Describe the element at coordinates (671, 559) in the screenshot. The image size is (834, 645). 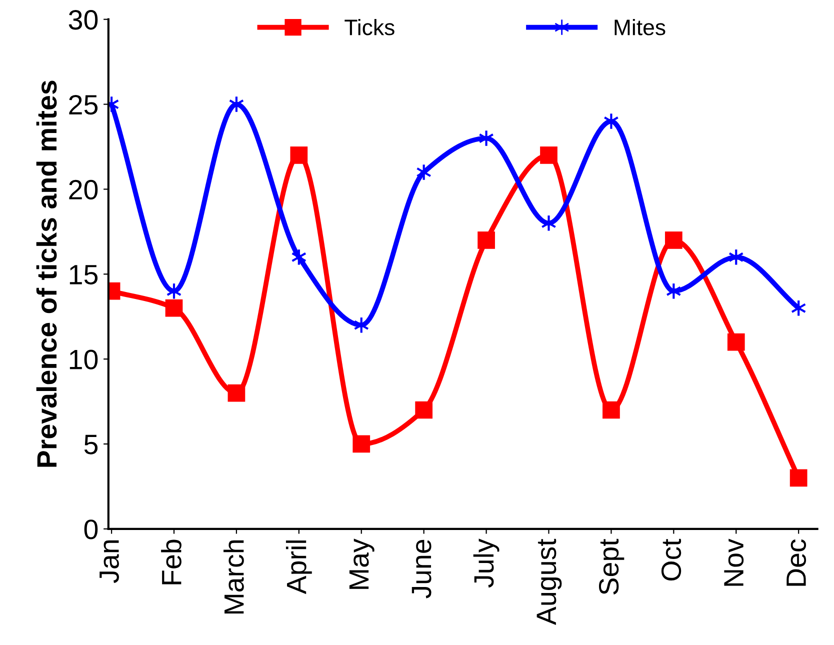
I see `x-tick-label: Oct` at that location.